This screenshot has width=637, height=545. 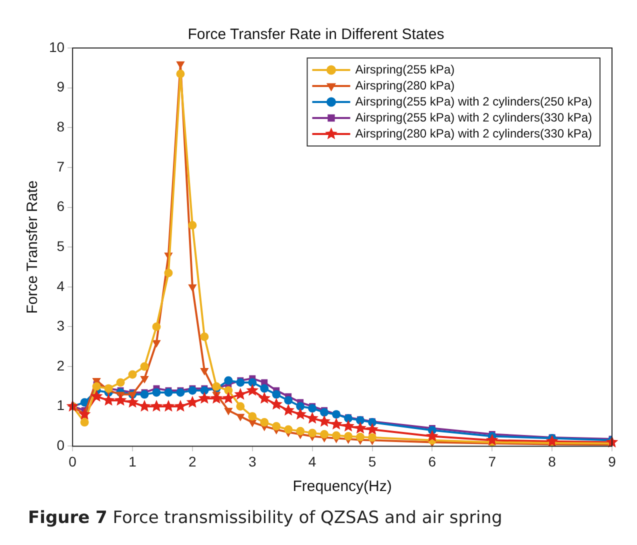 What do you see at coordinates (492, 461) in the screenshot?
I see `x-tick-label: 7` at bounding box center [492, 461].